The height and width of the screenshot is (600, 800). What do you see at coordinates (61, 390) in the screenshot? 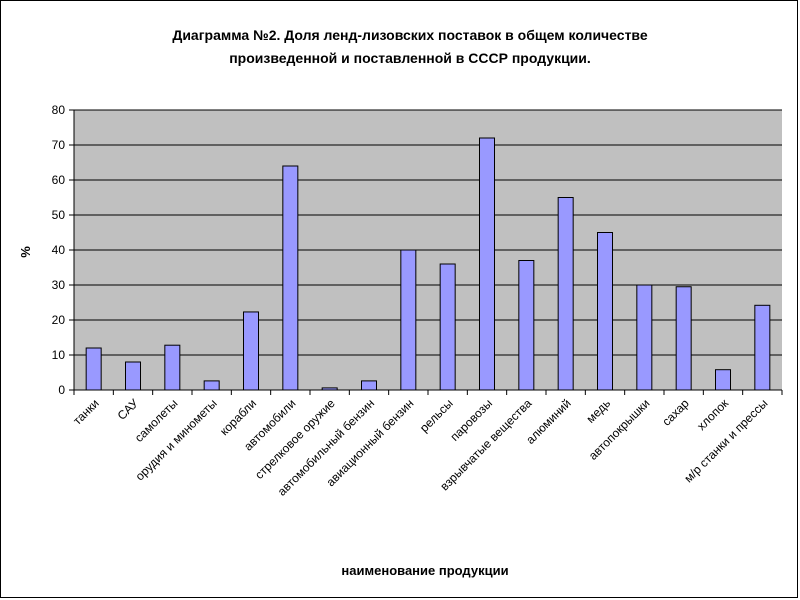
I see `y-tick-label: 0` at bounding box center [61, 390].